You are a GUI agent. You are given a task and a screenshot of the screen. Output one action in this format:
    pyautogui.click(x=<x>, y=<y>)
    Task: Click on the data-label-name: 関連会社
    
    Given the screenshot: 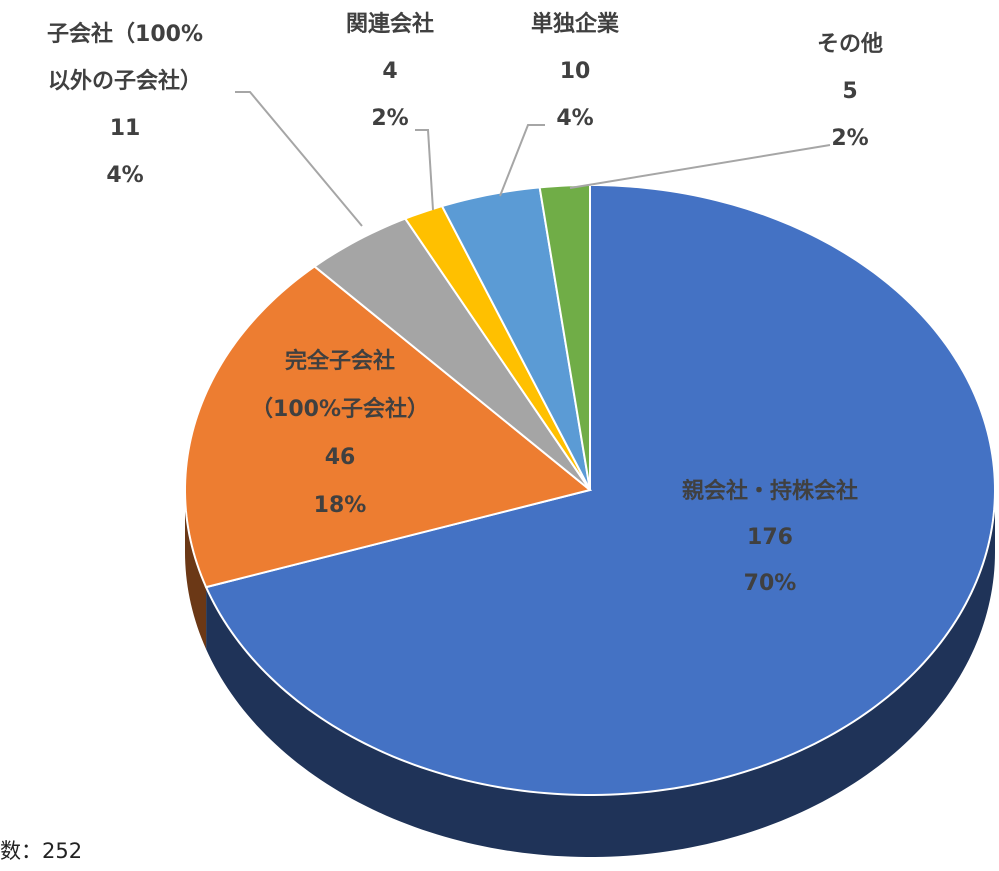 What is the action you would take?
    pyautogui.click(x=390, y=24)
    